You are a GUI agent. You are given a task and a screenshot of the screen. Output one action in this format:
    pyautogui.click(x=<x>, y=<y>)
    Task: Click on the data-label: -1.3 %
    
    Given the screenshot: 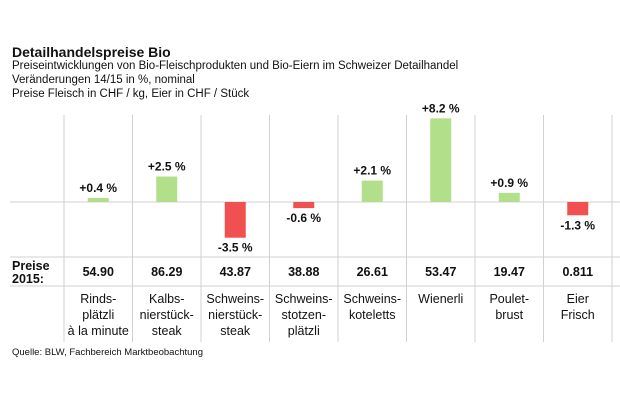 What is the action you would take?
    pyautogui.click(x=577, y=225)
    